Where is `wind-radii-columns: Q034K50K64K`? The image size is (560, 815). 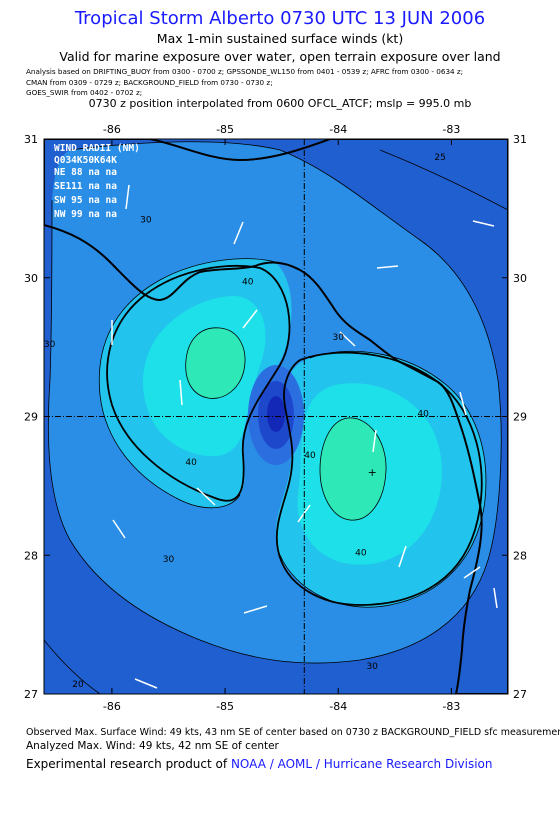
wind-radii-columns: Q034K50K64K is located at coordinates (85, 160).